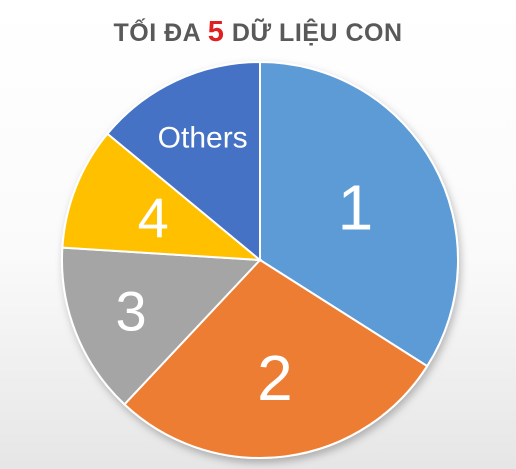 The width and height of the screenshot is (516, 469). What do you see at coordinates (216, 32) in the screenshot?
I see `title-highlight: 5` at bounding box center [216, 32].